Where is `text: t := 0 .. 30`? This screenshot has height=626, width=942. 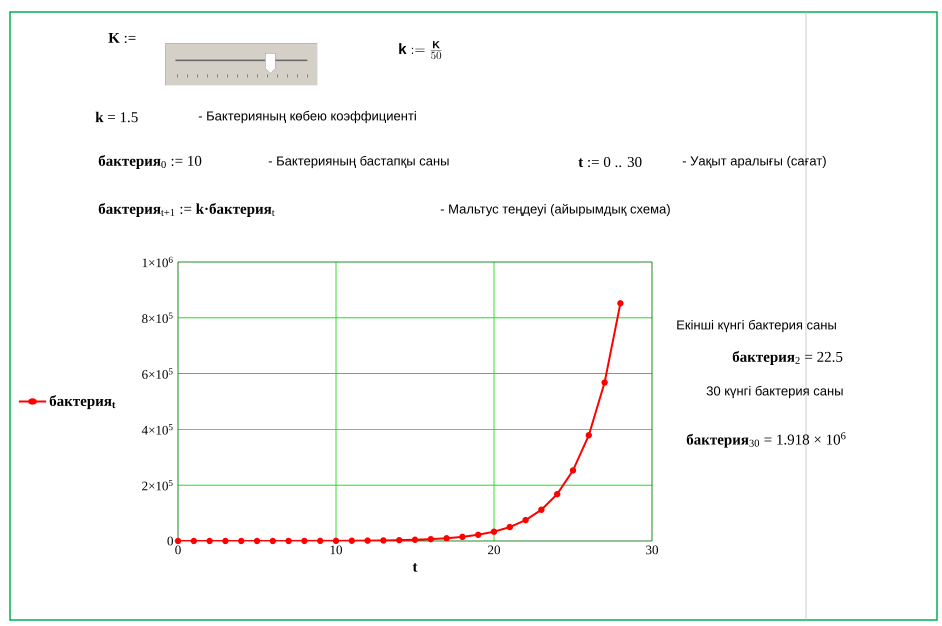 text: t := 0 .. 30 is located at coordinates (610, 162).